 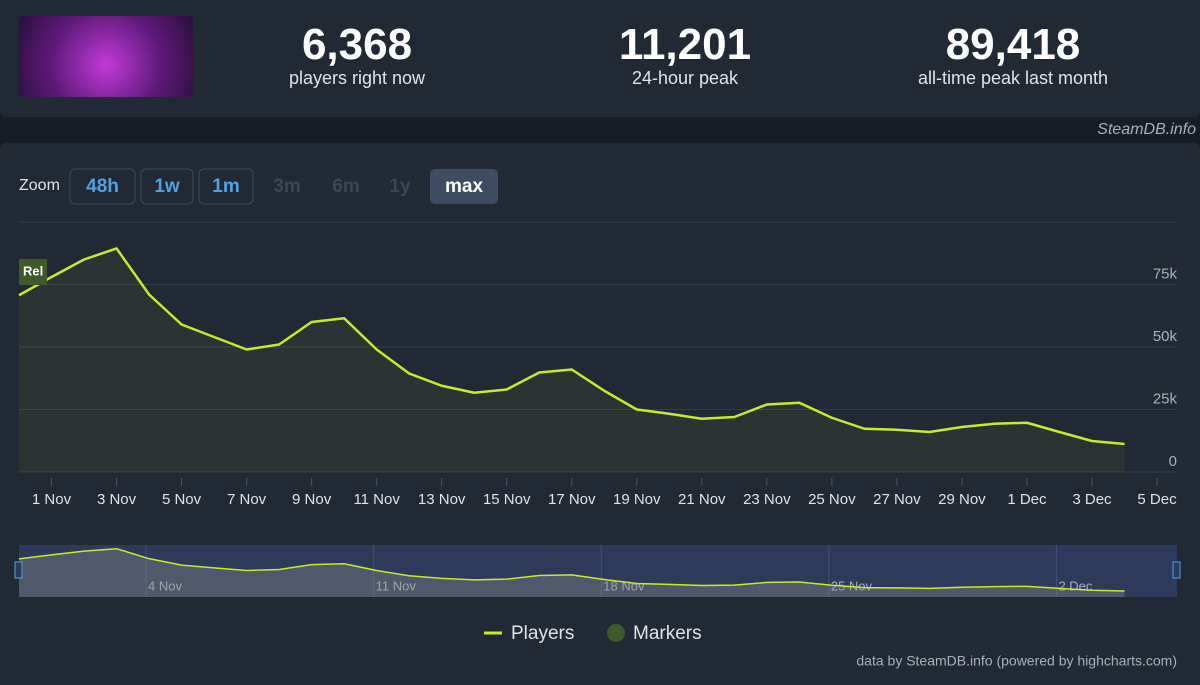 I want to click on y-tick-label: 75k, so click(x=1165, y=273).